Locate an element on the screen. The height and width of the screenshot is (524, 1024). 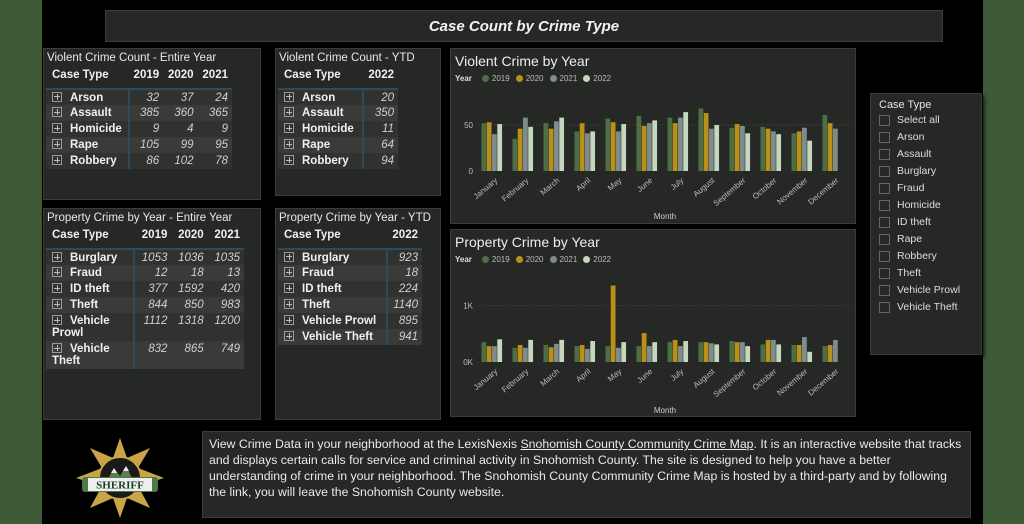
legend-title: Year is located at coordinates (463, 78).